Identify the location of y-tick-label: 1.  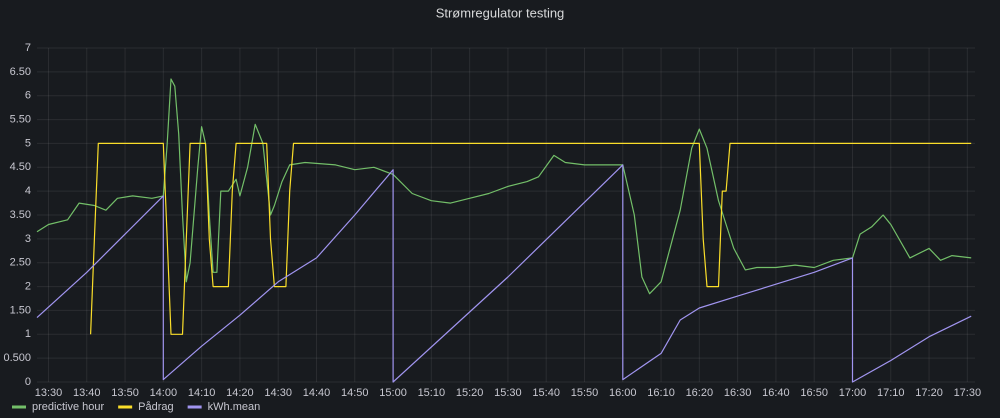
(28, 334).